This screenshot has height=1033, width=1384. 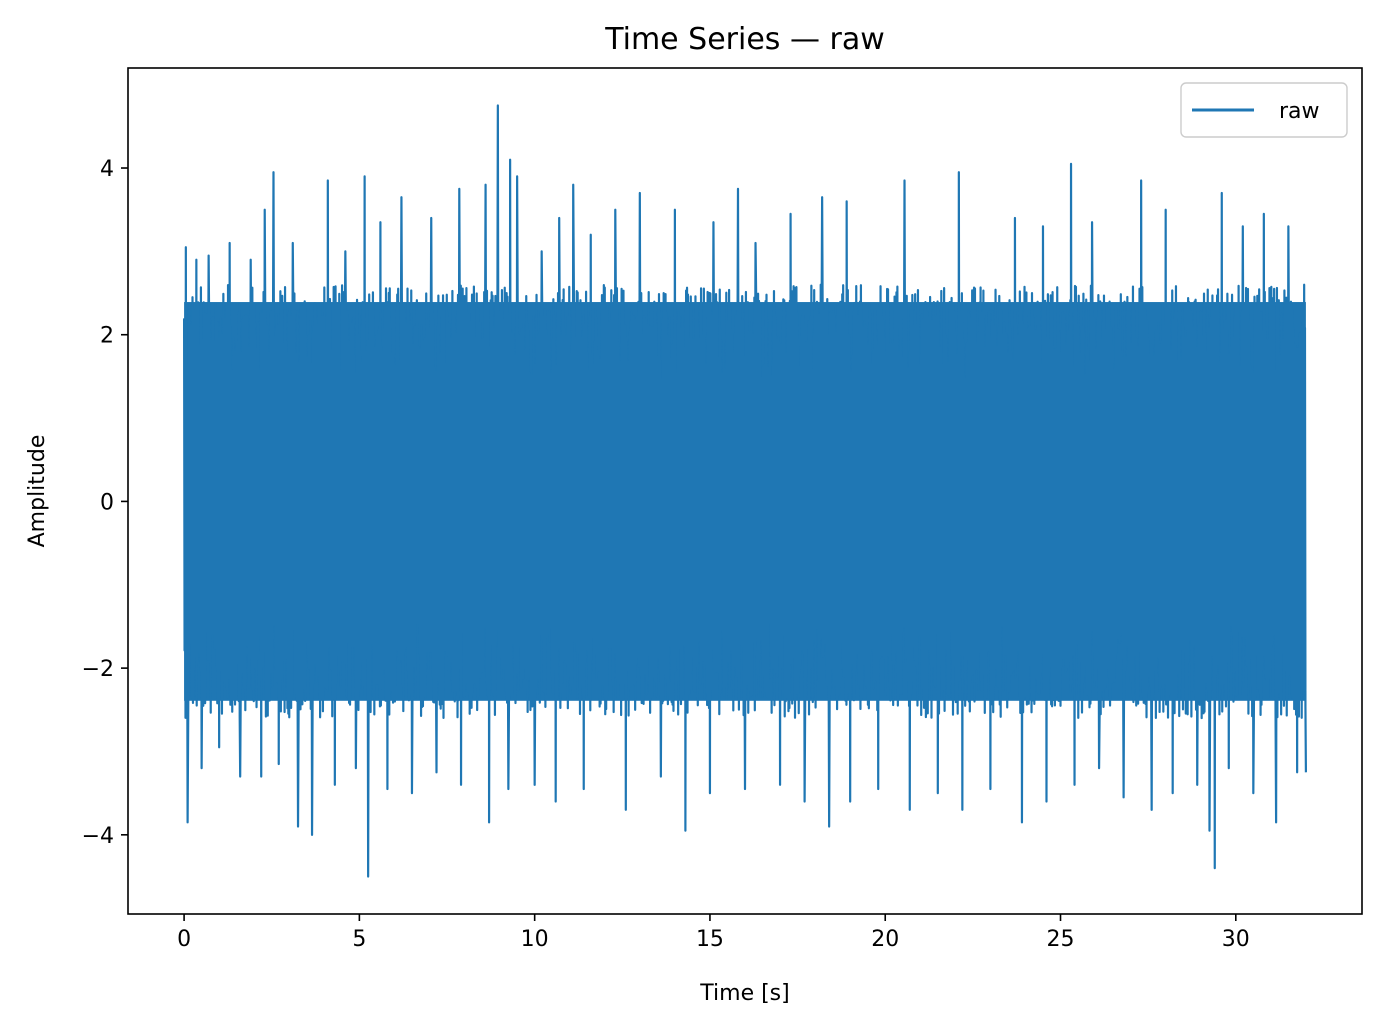 I want to click on x-tick-label-3: 15, so click(x=710, y=939).